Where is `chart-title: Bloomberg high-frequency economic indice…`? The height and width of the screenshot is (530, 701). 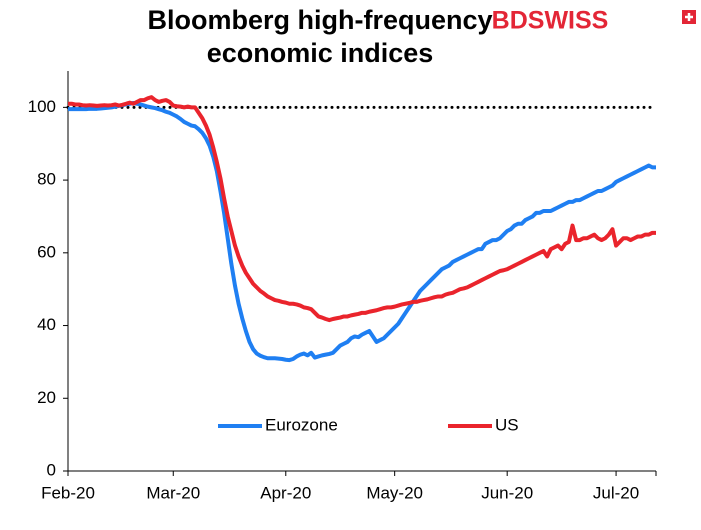
chart-title: Bloomberg high-frequency economic indice… is located at coordinates (320, 36).